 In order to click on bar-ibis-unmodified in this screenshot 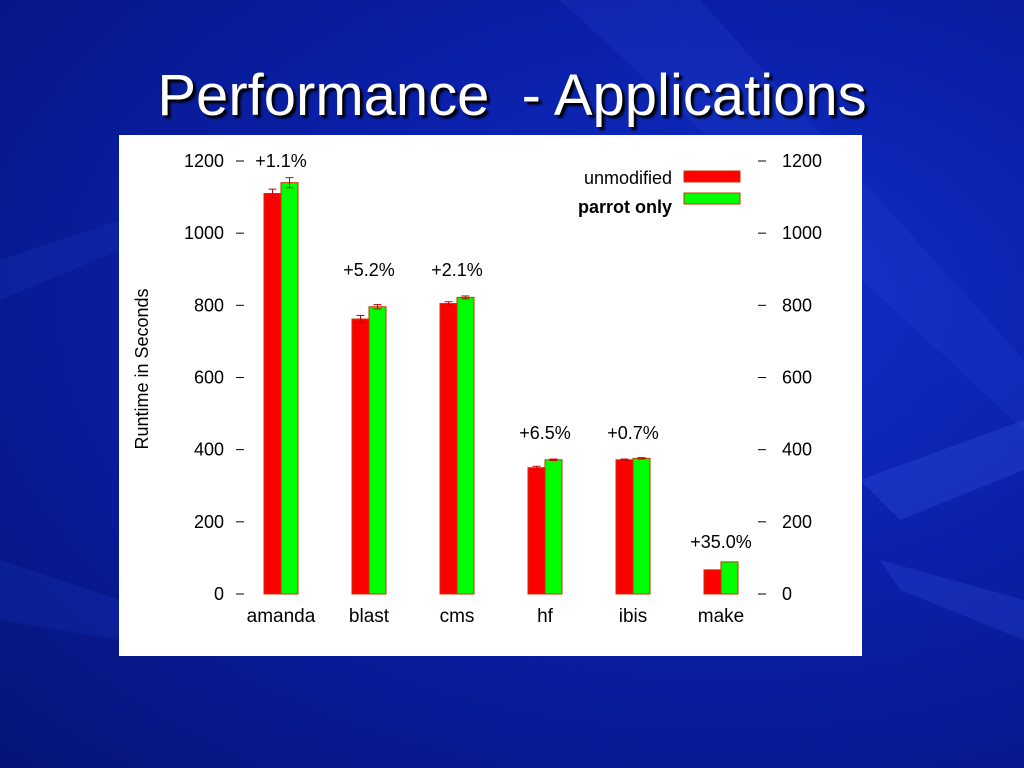, I will do `click(624, 527)`.